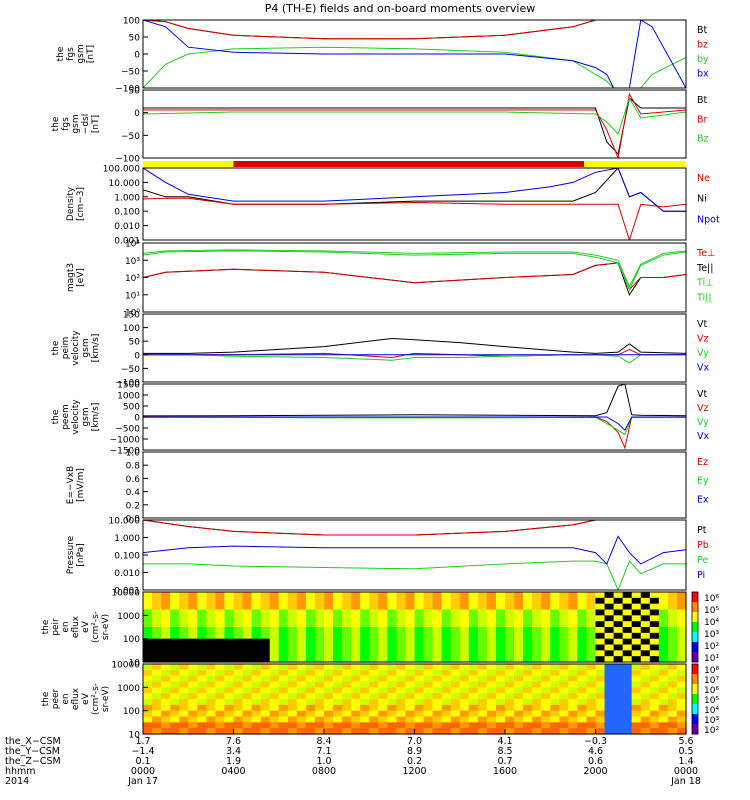  I want to click on panel-frame-density, so click(414, 204).